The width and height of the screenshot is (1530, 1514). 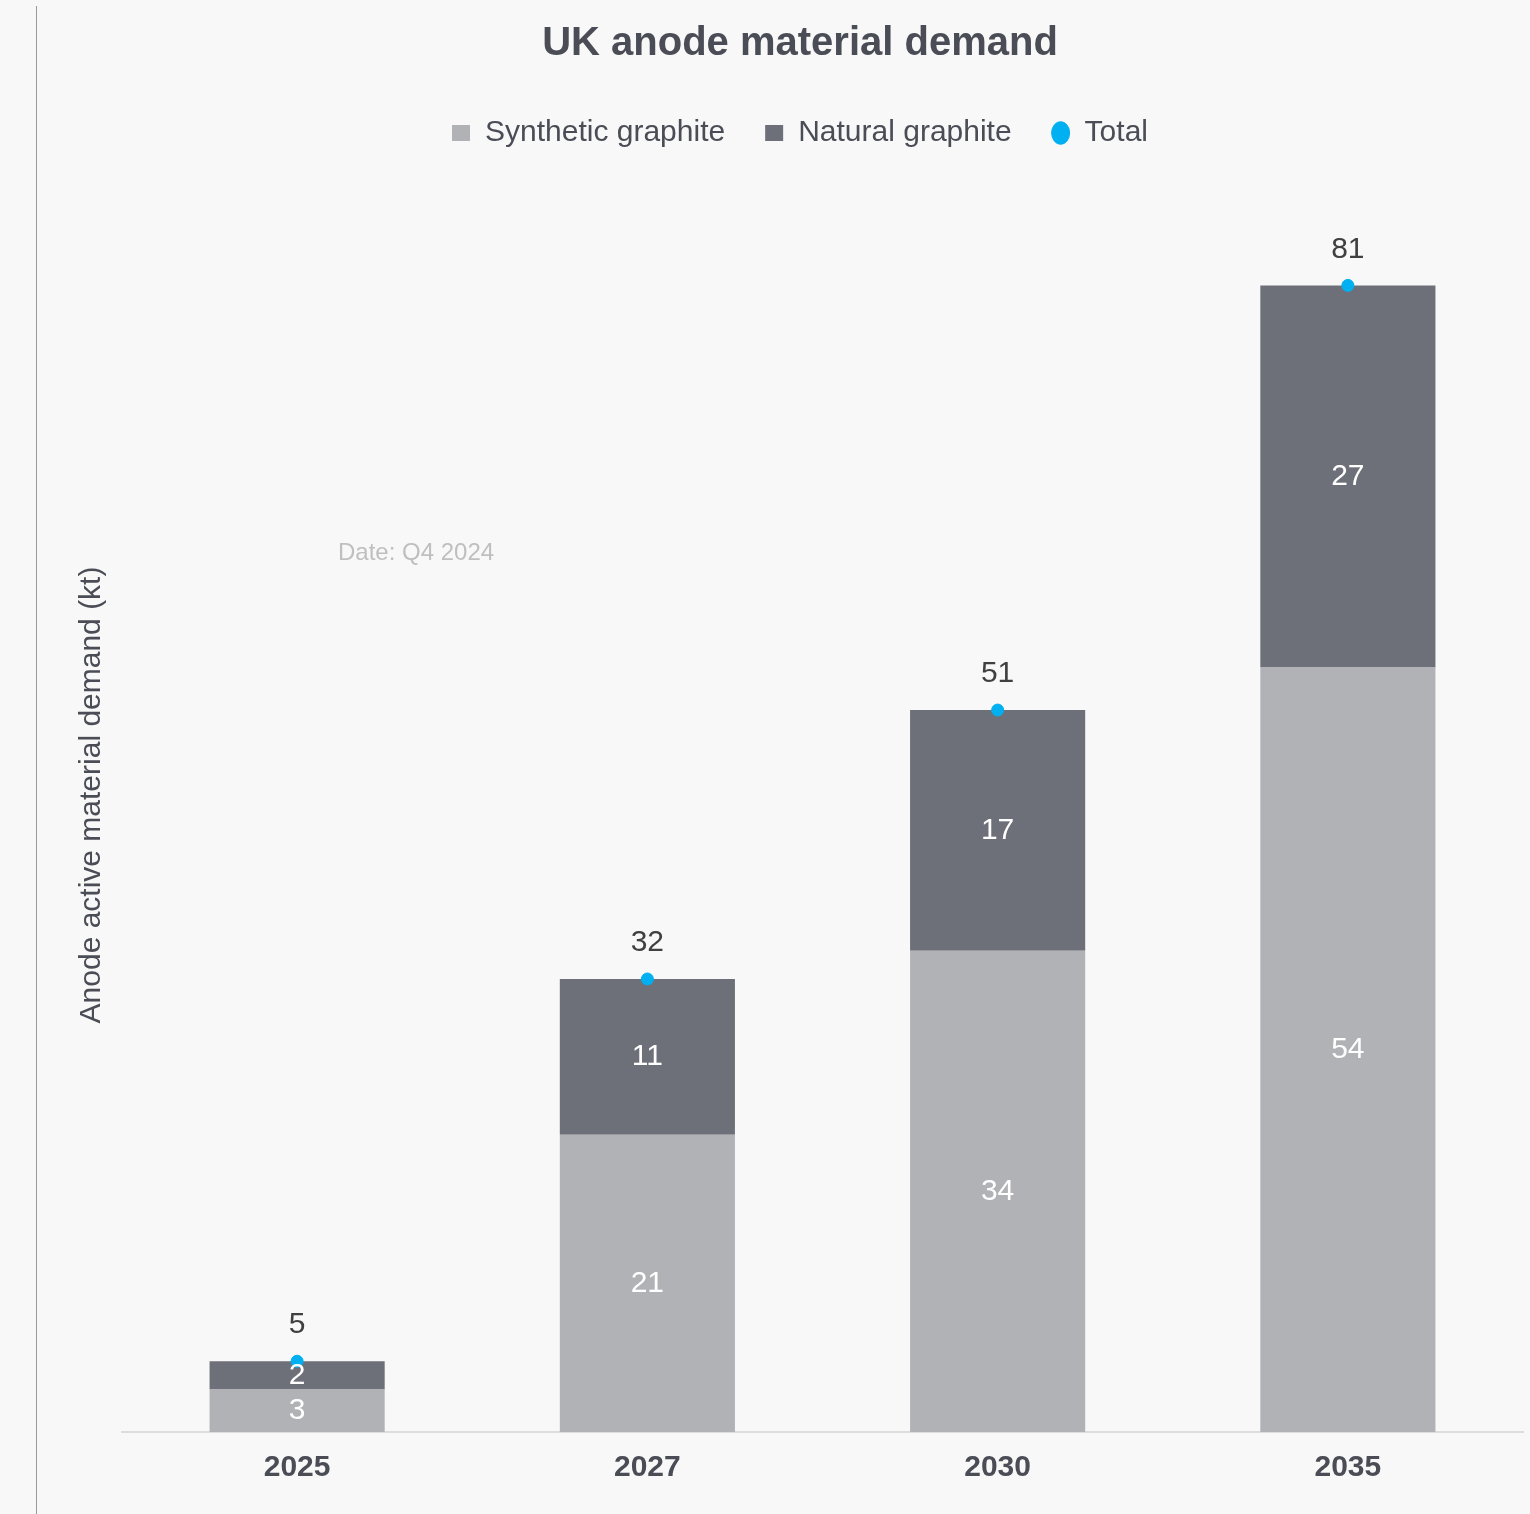 I want to click on data-label: 34, so click(x=997, y=1189).